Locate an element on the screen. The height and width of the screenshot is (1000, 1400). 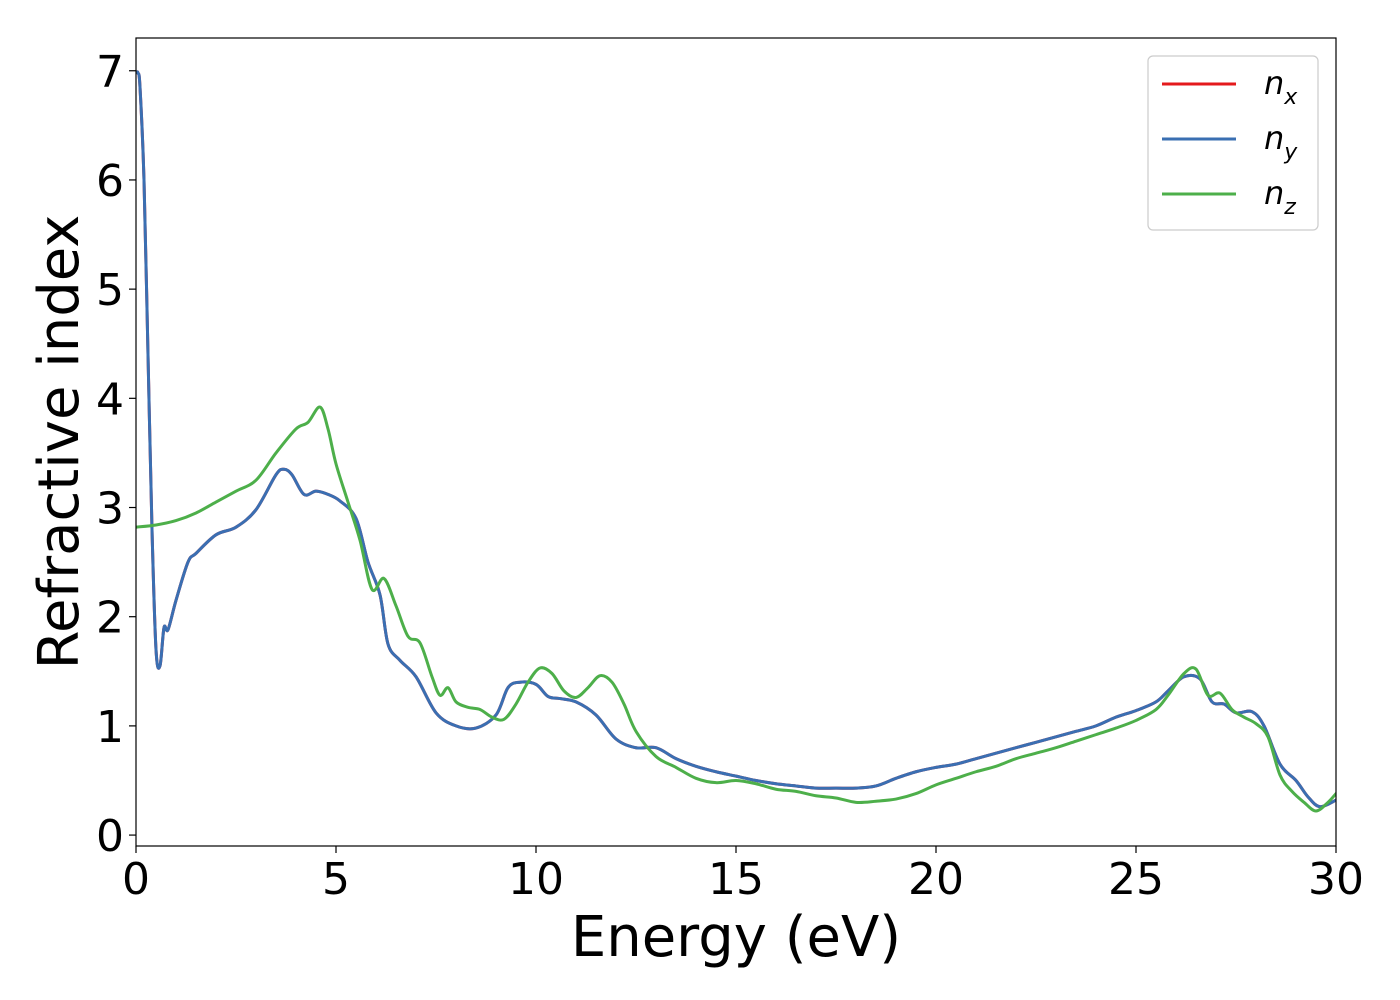
x-axis-title: Energy (eV) is located at coordinates (736, 937).